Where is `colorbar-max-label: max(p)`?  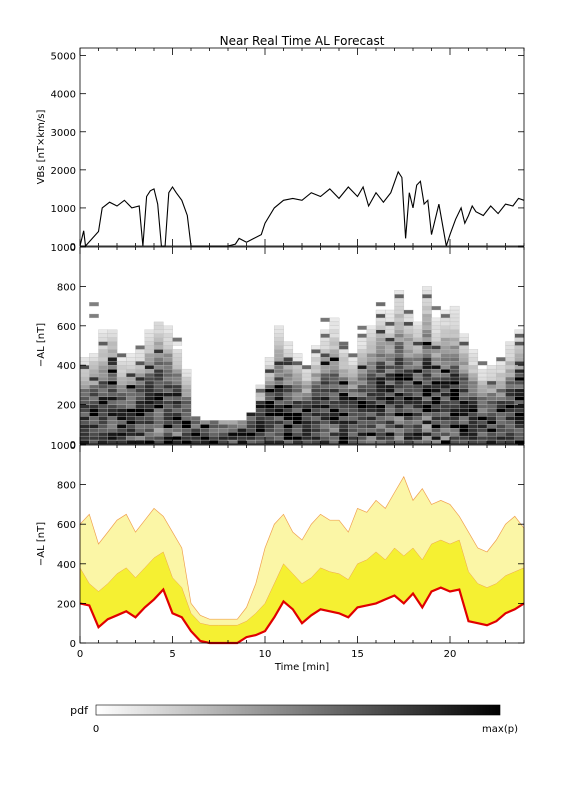
colorbar-max-label: max(p) is located at coordinates (500, 729).